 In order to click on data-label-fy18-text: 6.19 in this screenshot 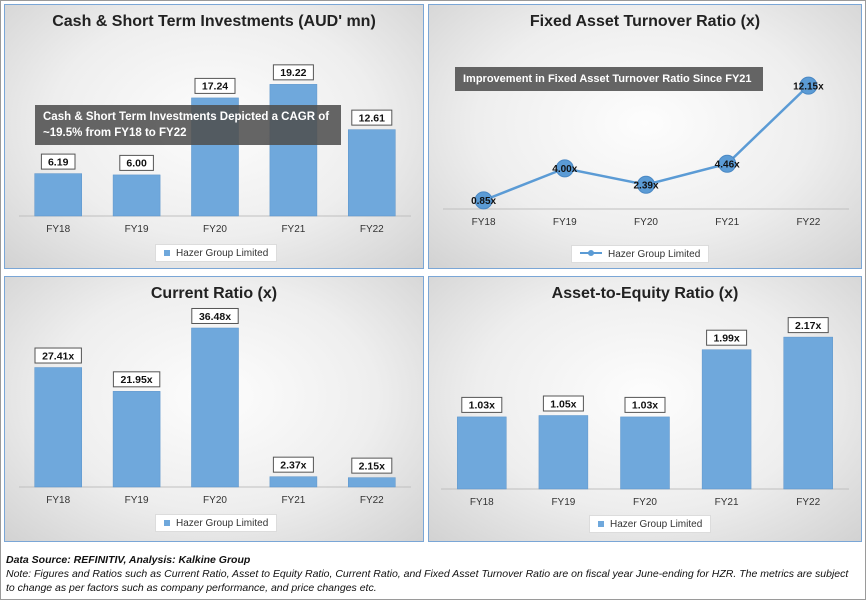, I will do `click(58, 162)`.